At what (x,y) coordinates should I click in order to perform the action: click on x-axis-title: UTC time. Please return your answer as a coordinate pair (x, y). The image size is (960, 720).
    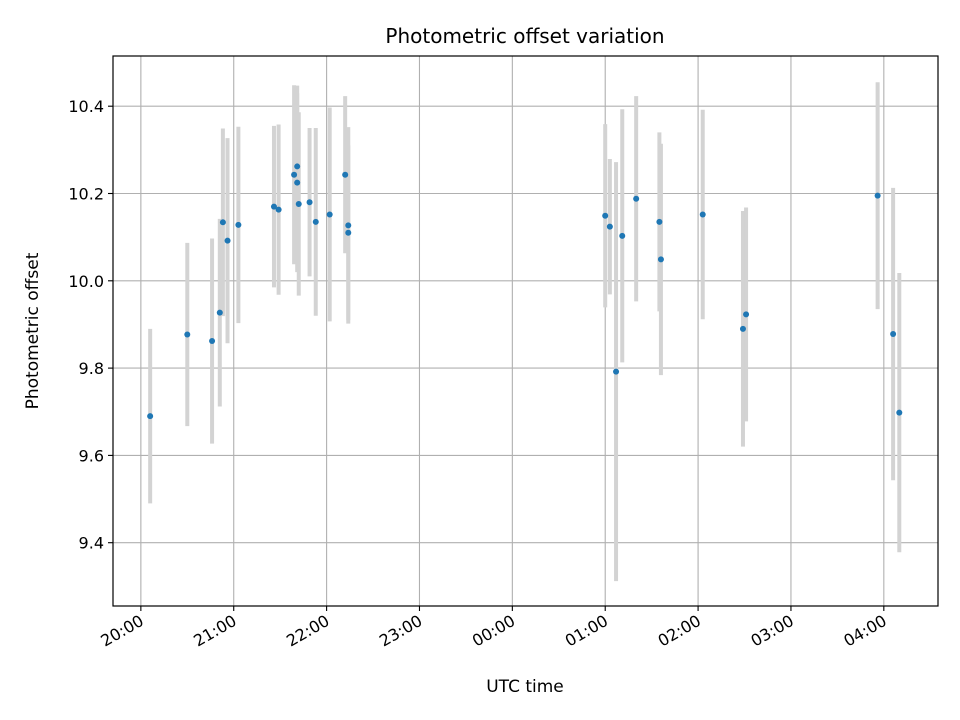
    Looking at the image, I should click on (525, 687).